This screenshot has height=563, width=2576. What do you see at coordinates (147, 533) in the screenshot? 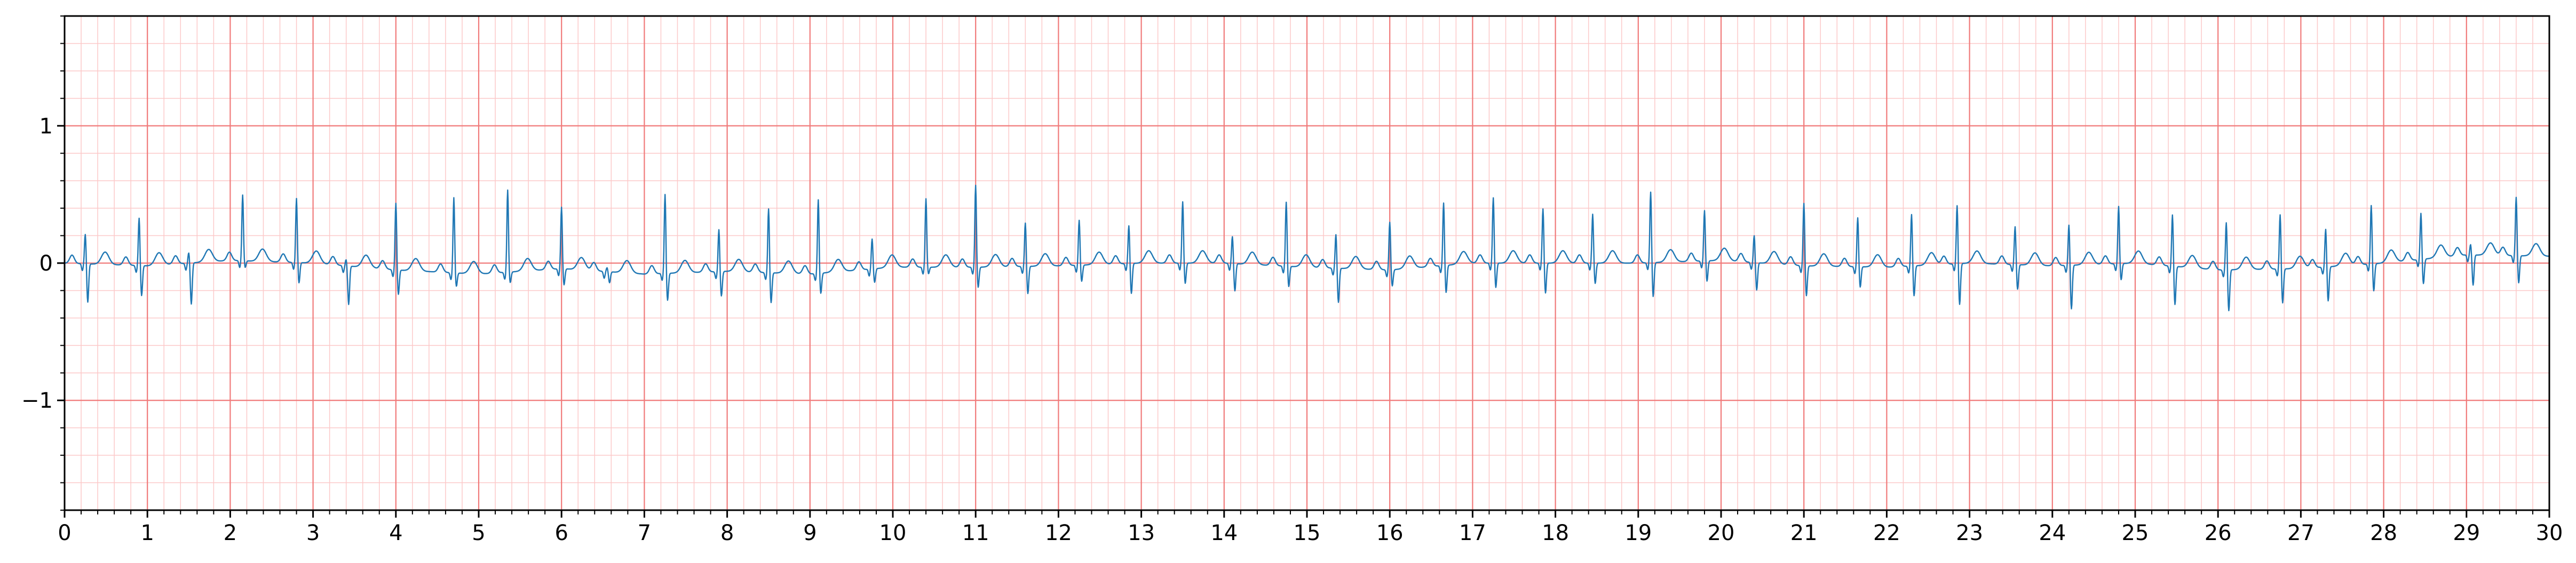
I see `x-tick-label: 1` at bounding box center [147, 533].